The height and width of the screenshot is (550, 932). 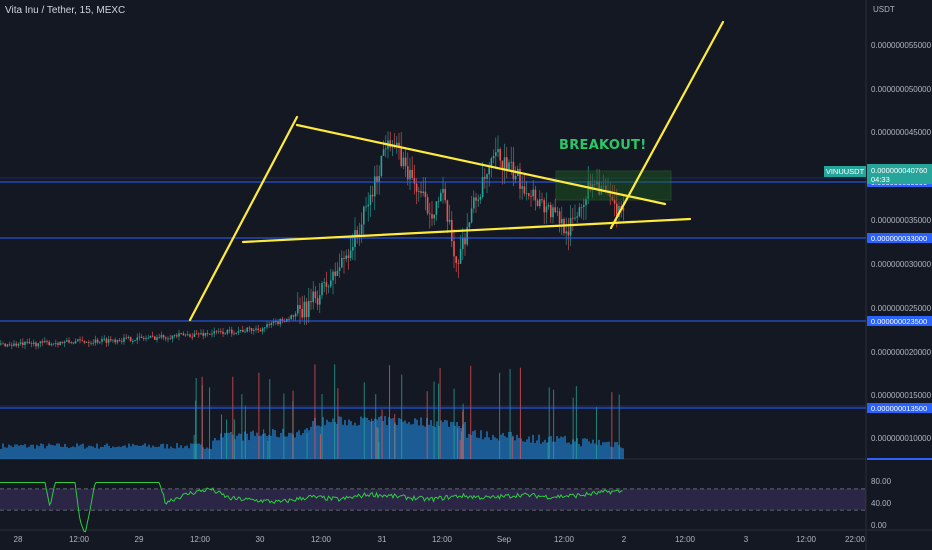 What do you see at coordinates (901, 352) in the screenshot?
I see `price-axis-label: 0.000000020000` at bounding box center [901, 352].